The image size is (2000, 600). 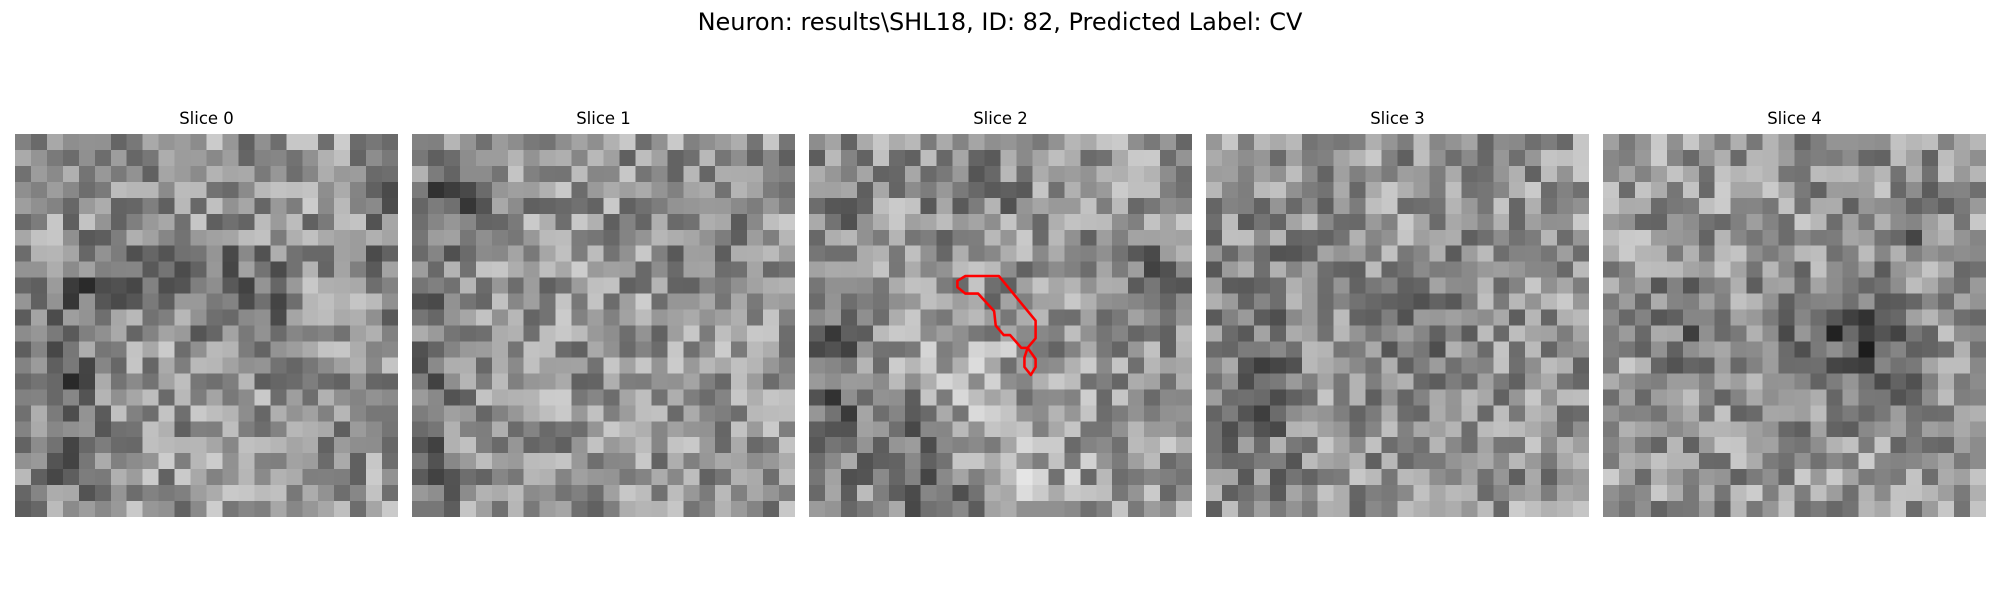 What do you see at coordinates (206, 118) in the screenshot?
I see `slice-title-0: Slice 0` at bounding box center [206, 118].